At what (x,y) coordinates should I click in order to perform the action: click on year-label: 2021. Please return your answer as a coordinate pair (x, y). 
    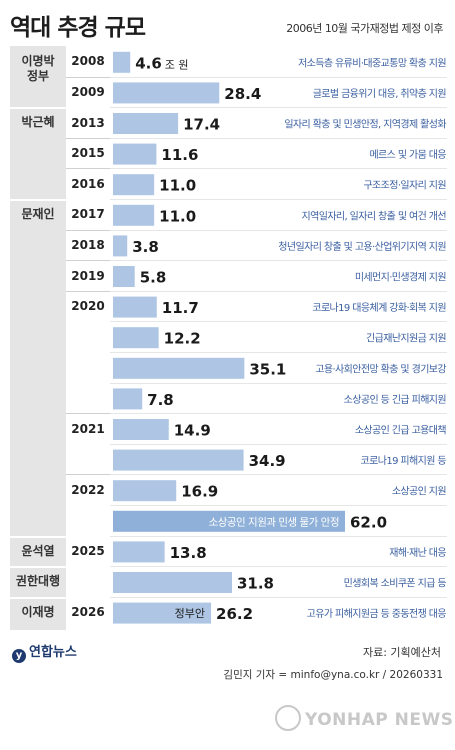
    Looking at the image, I should click on (88, 428).